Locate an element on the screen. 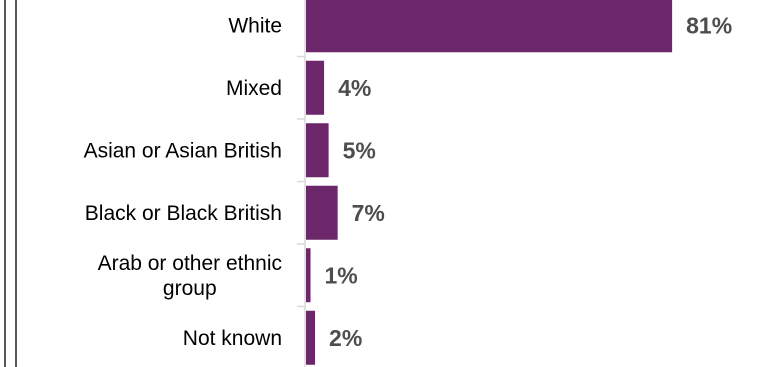 The width and height of the screenshot is (774, 367). frame-inner-edge is located at coordinates (16, 183).